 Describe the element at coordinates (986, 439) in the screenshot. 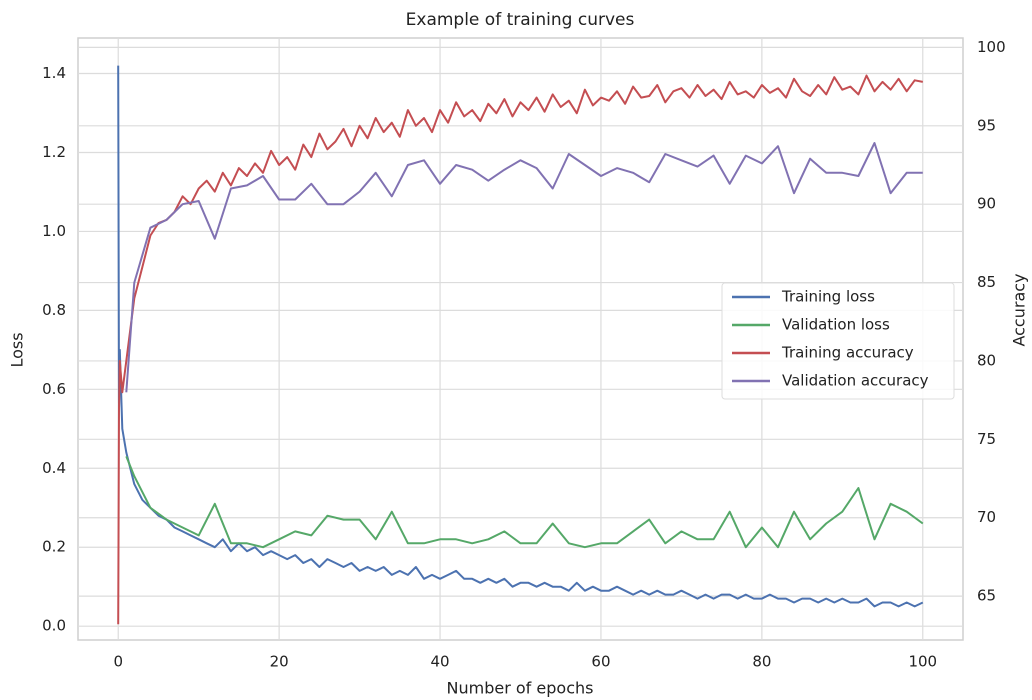

I see `y2-tick-label: 75` at that location.